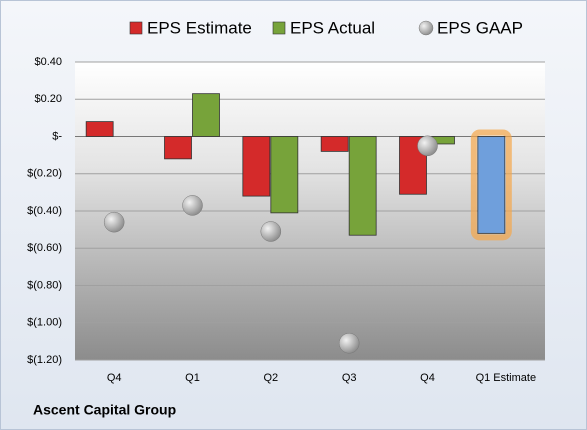 The image size is (587, 430). What do you see at coordinates (480, 27) in the screenshot?
I see `legend-label: EPS GAAP` at bounding box center [480, 27].